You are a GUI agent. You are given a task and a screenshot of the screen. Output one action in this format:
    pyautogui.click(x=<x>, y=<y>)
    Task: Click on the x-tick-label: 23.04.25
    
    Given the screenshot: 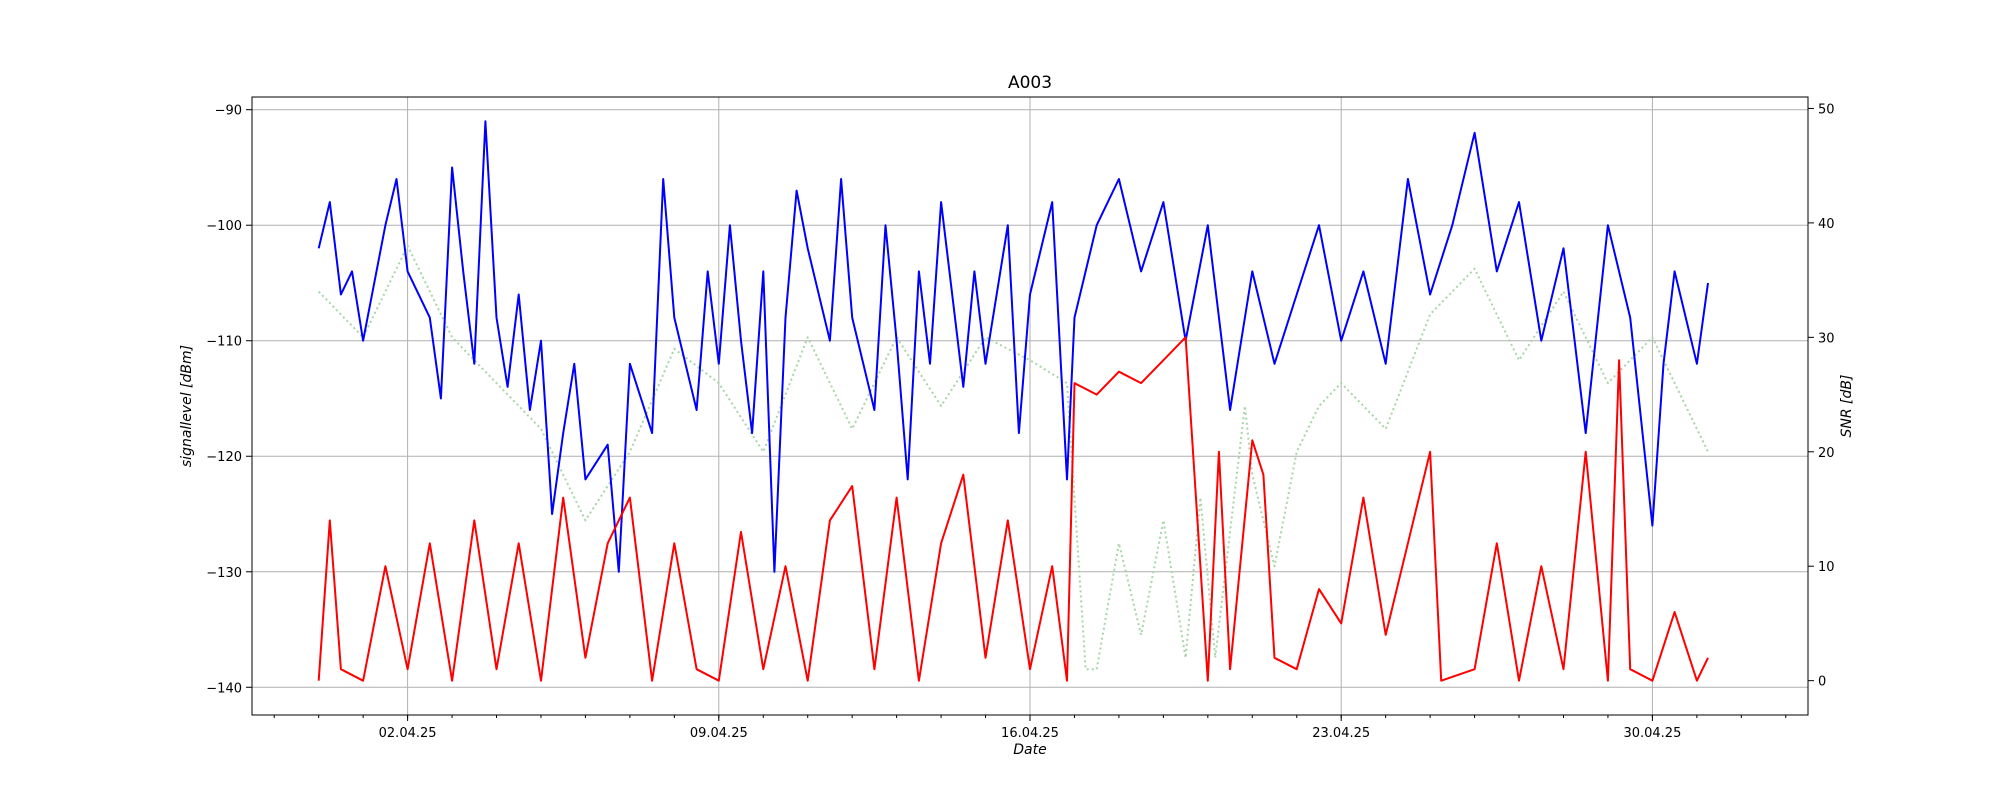 What is the action you would take?
    pyautogui.click(x=1341, y=733)
    